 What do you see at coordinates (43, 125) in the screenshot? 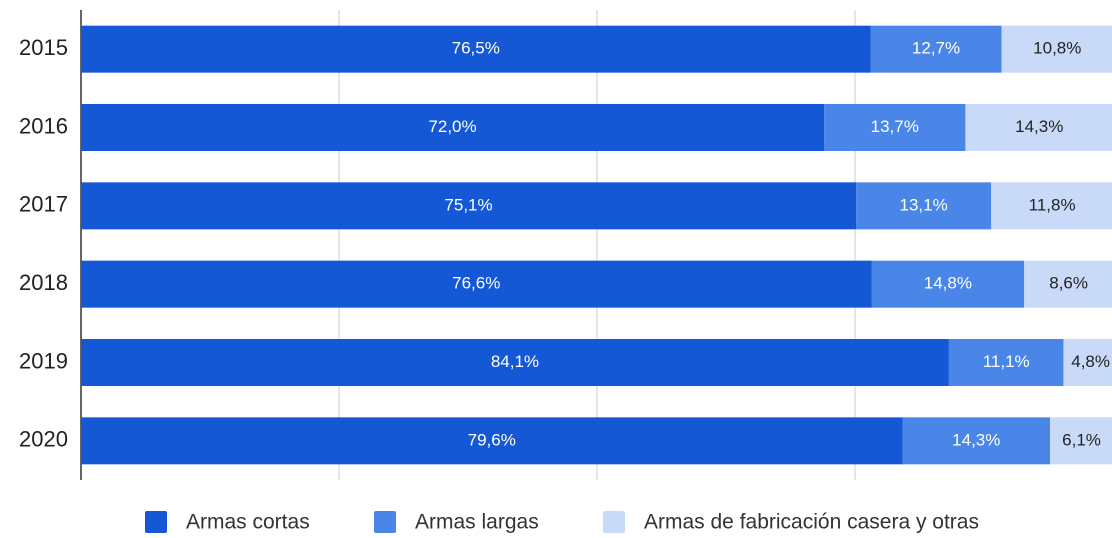
I see `y-tick-label: 2016` at bounding box center [43, 125].